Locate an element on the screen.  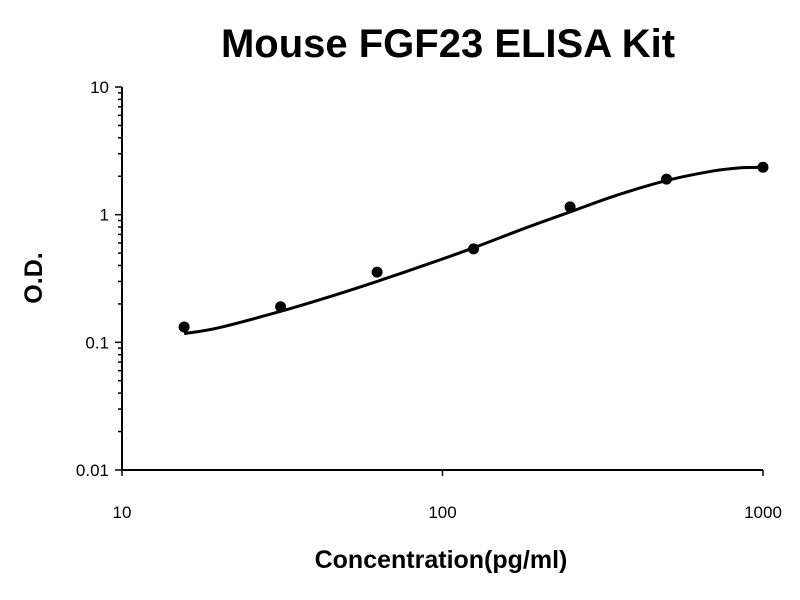
x-tick-label: 10 is located at coordinates (122, 512).